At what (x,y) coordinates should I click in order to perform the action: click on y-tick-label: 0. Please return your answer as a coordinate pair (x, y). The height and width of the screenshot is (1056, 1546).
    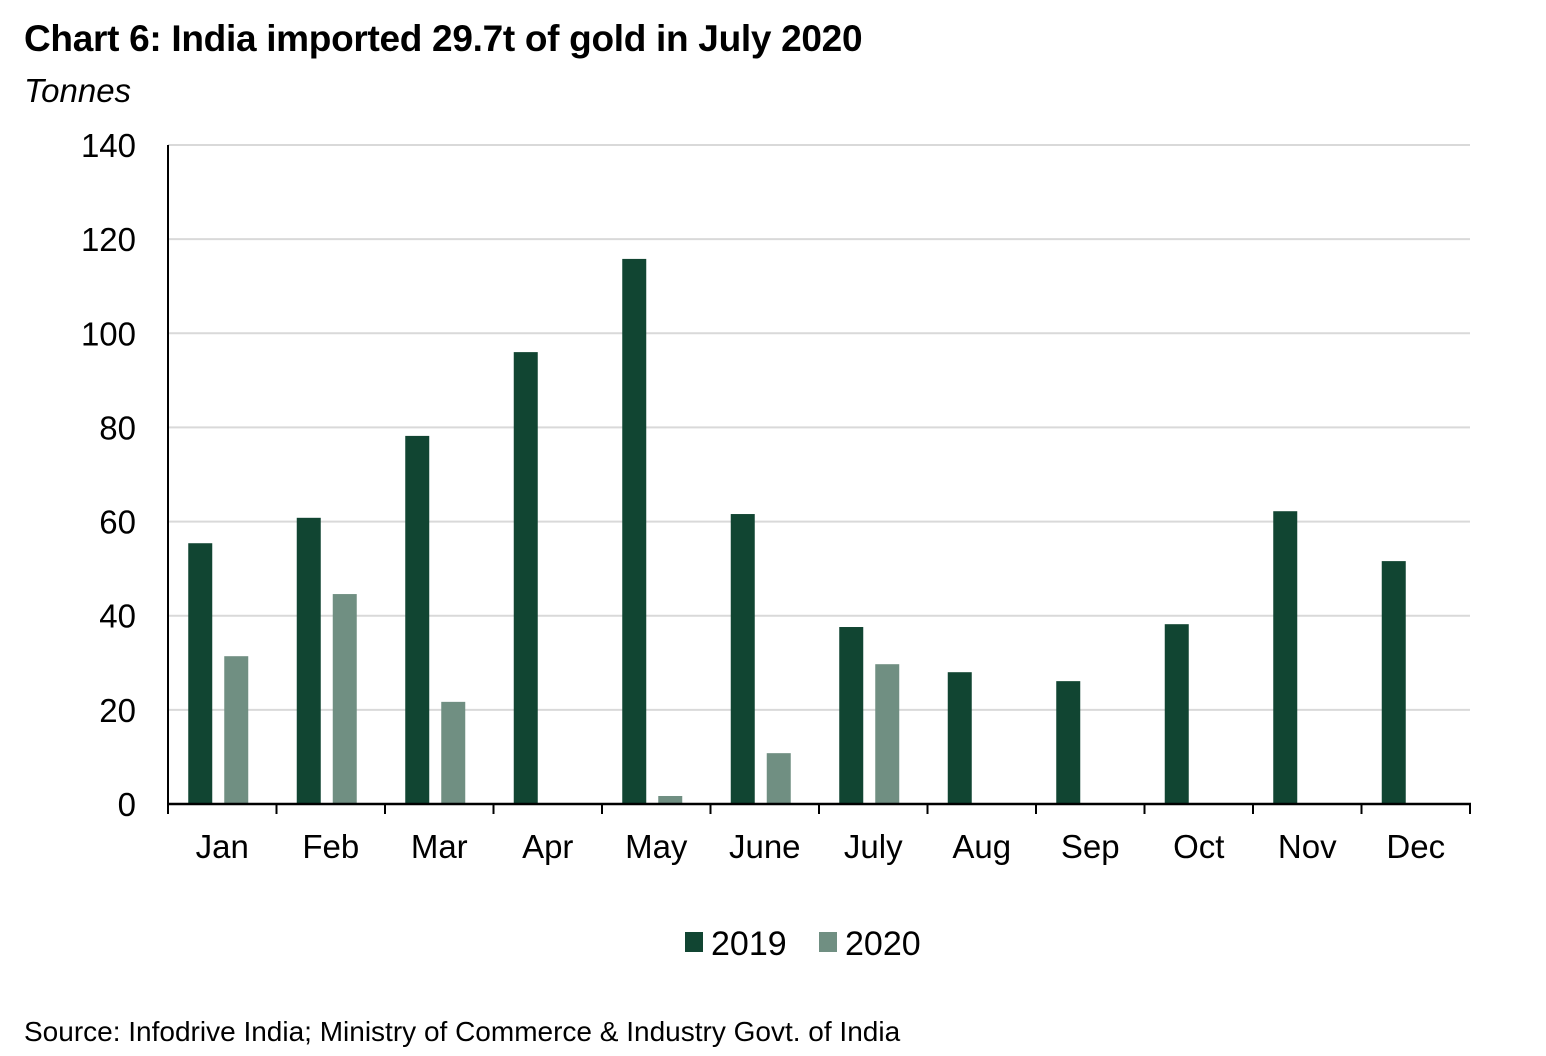
    Looking at the image, I should click on (127, 804).